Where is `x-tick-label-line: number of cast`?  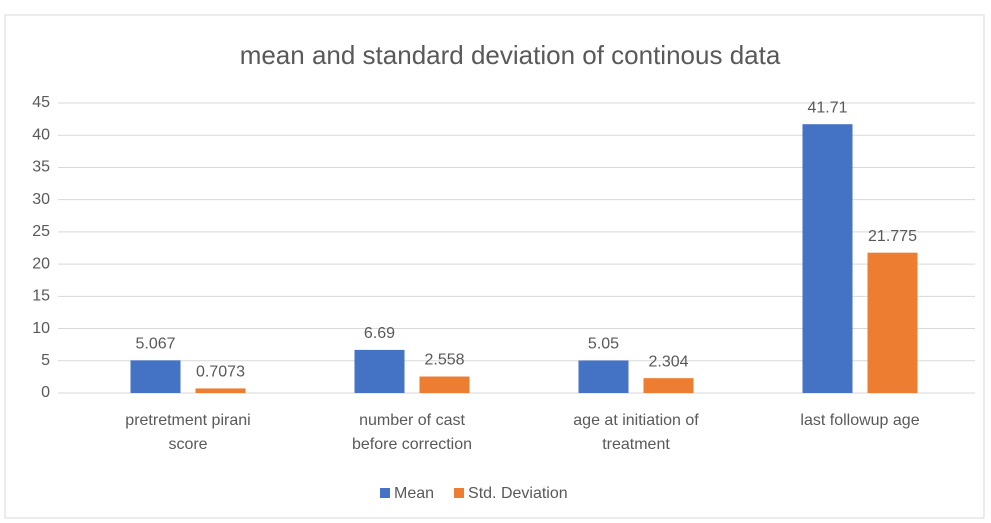 x-tick-label-line: number of cast is located at coordinates (412, 420).